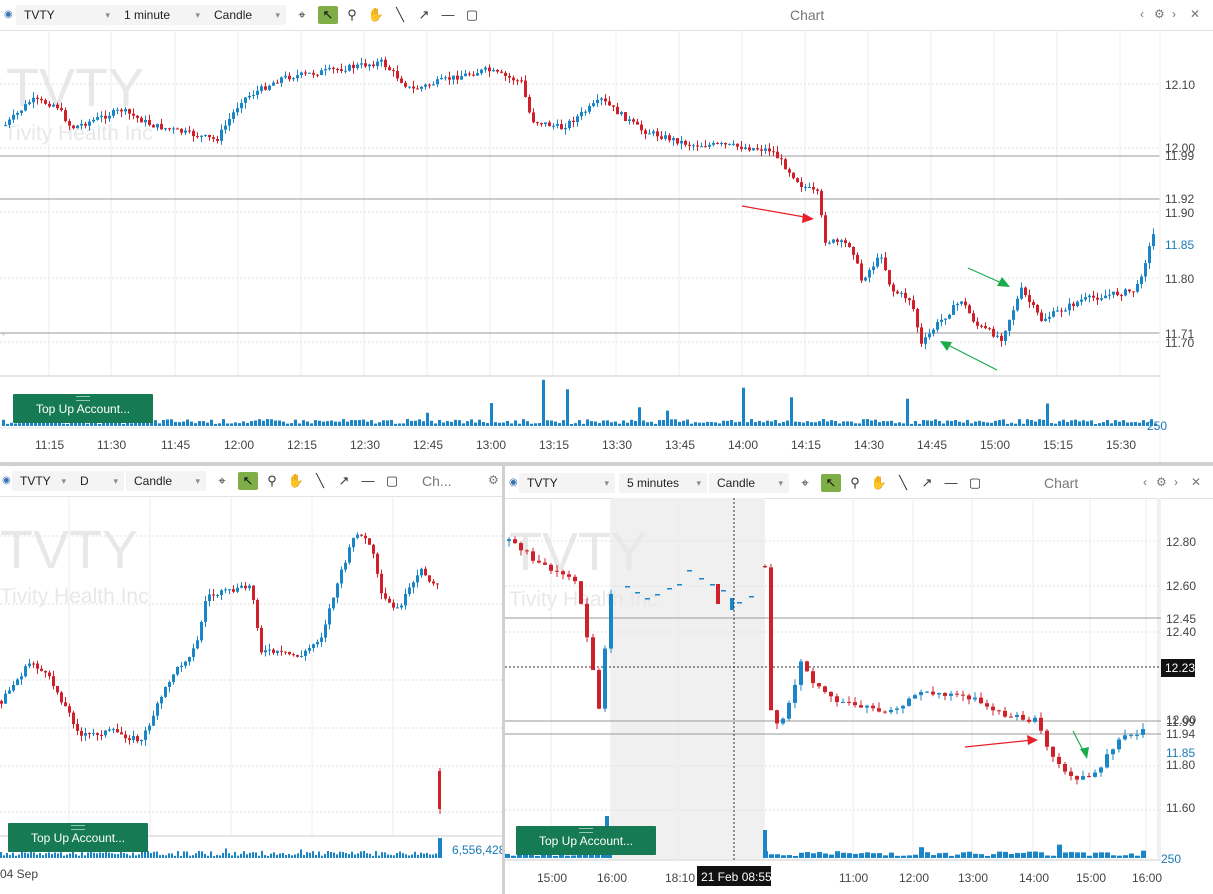 Image resolution: width=1213 pixels, height=894 pixels. Describe the element at coordinates (583, 599) in the screenshot. I see `watermark-name: Tivity Health Inc` at that location.